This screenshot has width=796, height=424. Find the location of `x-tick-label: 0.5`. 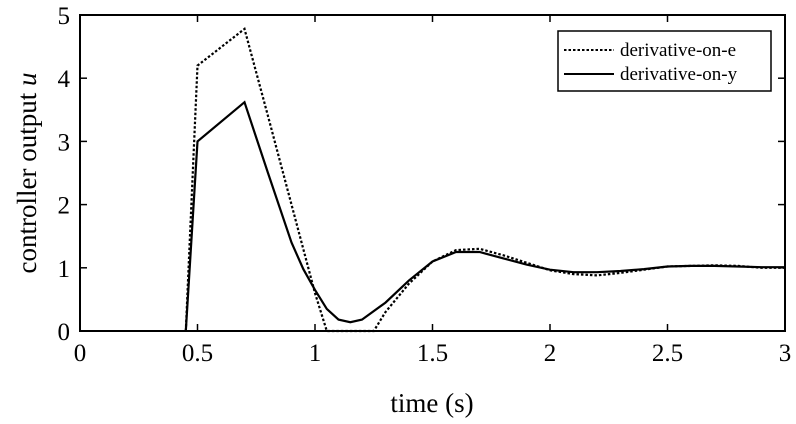

x-tick-label: 0.5 is located at coordinates (197, 353).